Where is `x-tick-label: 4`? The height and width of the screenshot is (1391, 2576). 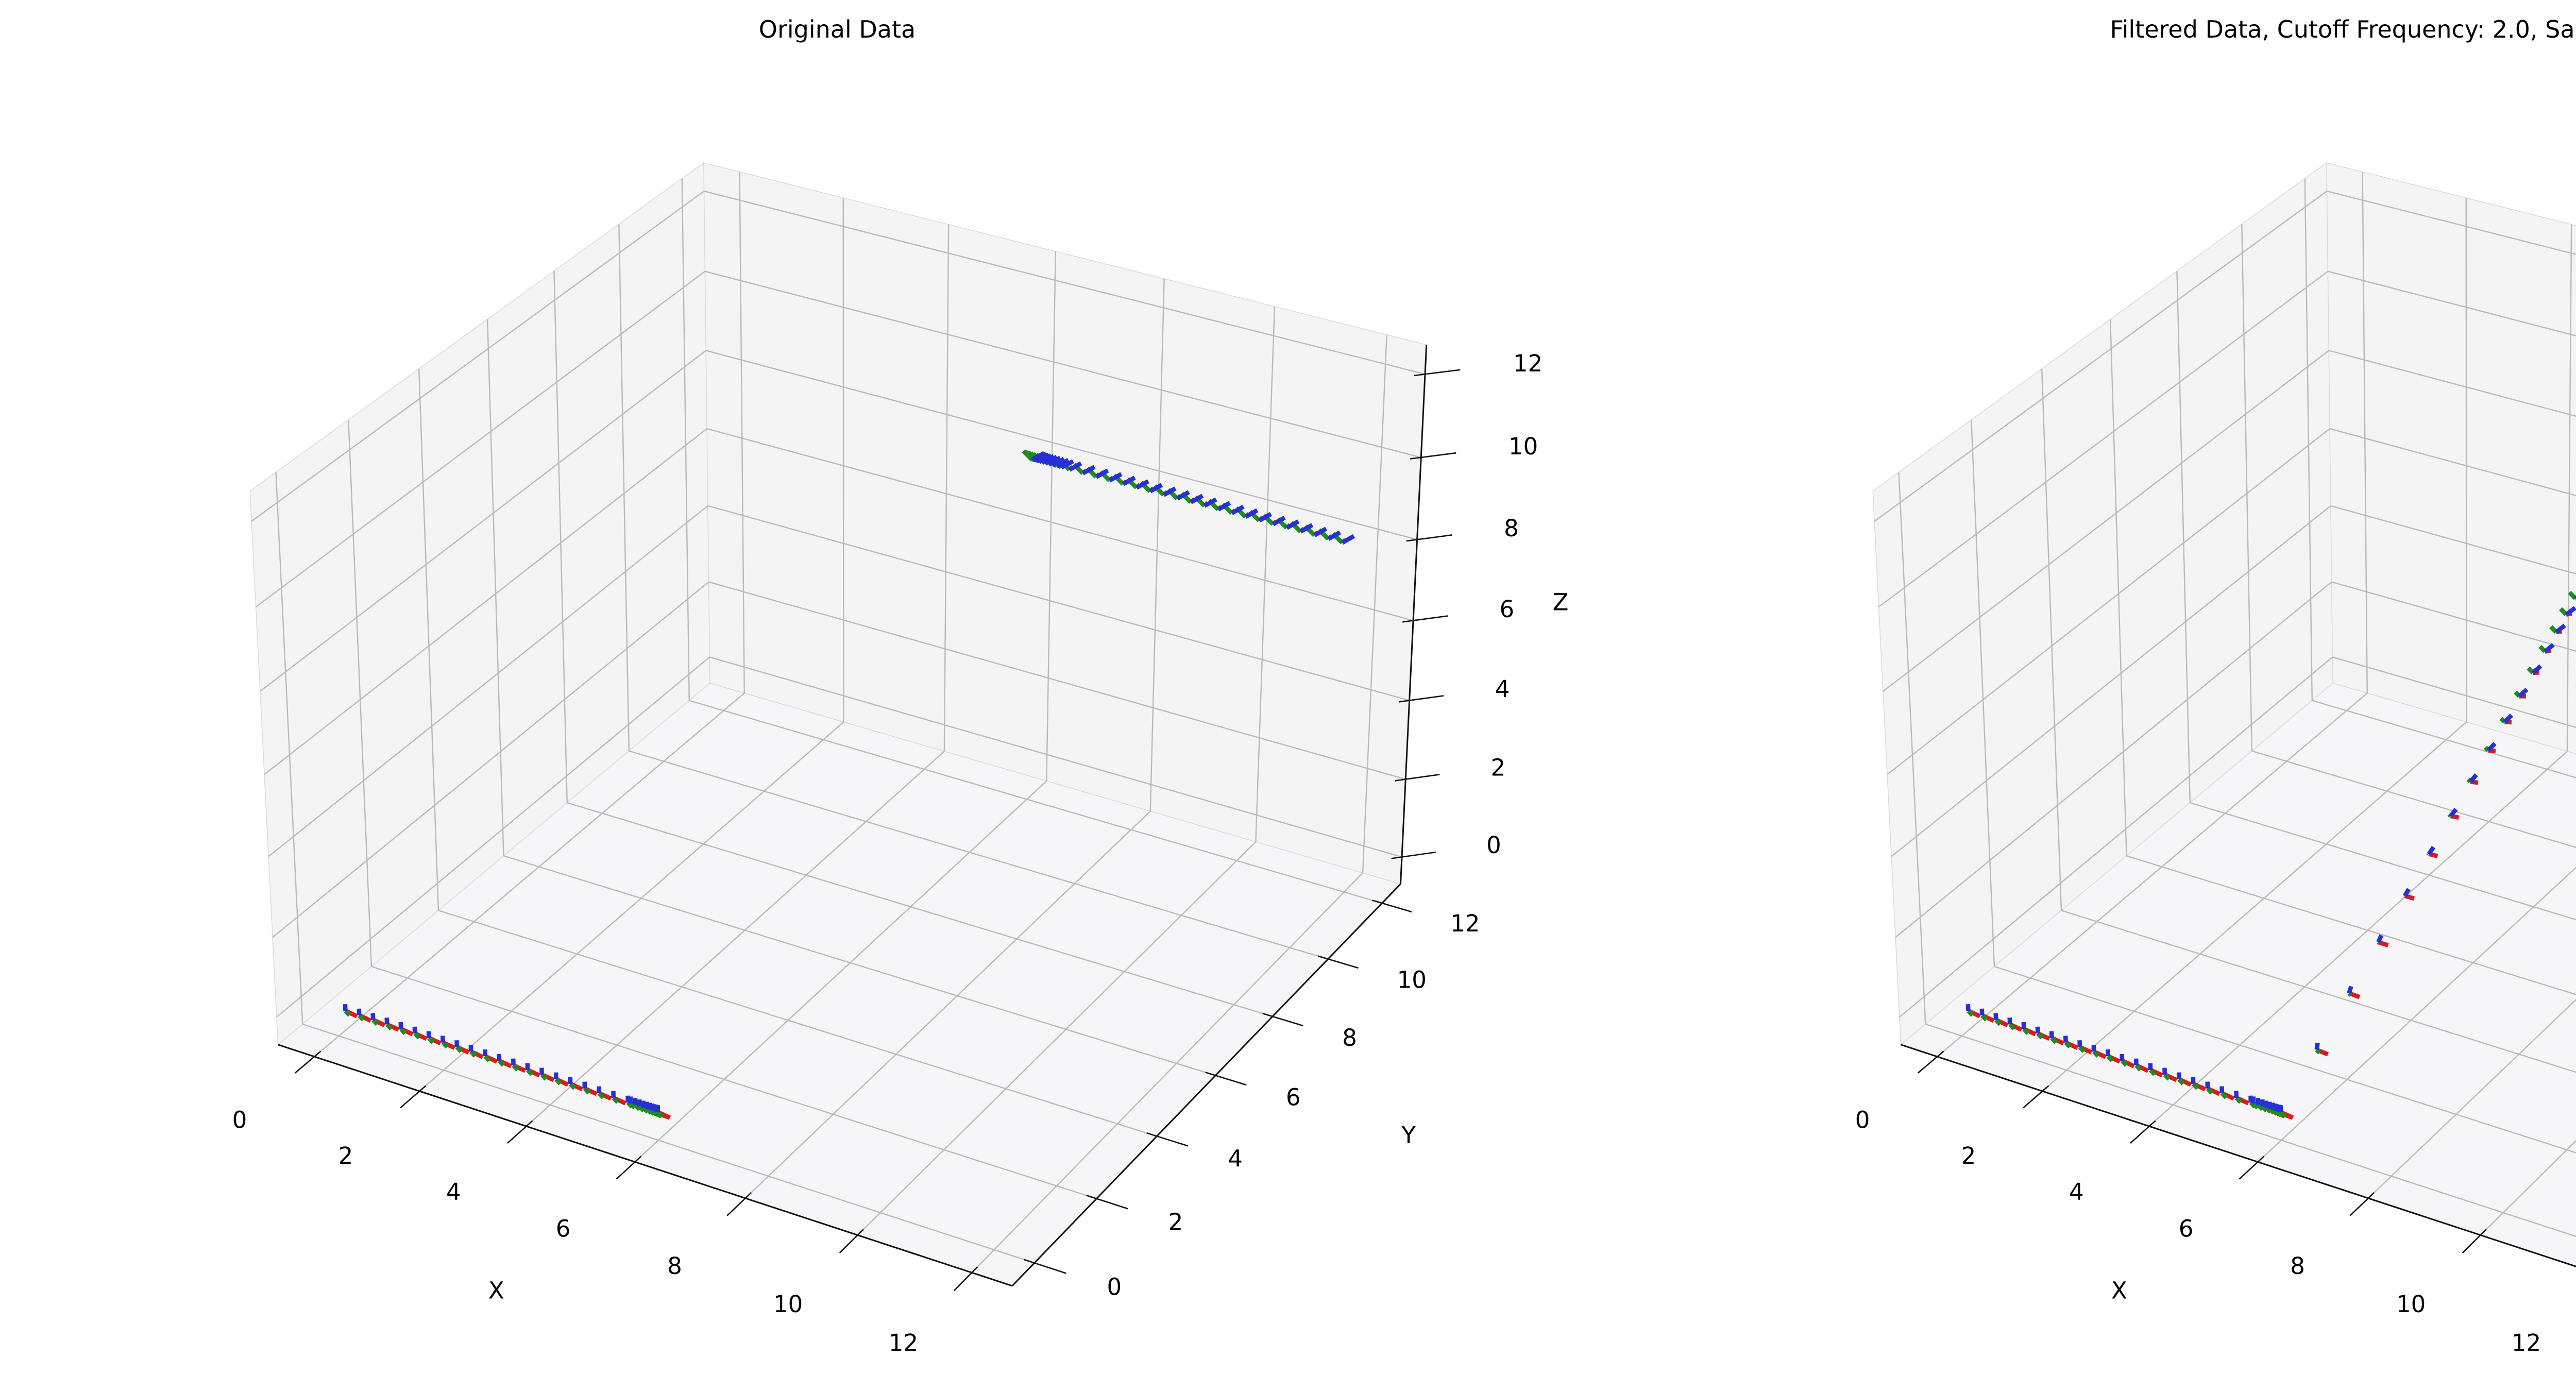
x-tick-label: 4 is located at coordinates (453, 1192).